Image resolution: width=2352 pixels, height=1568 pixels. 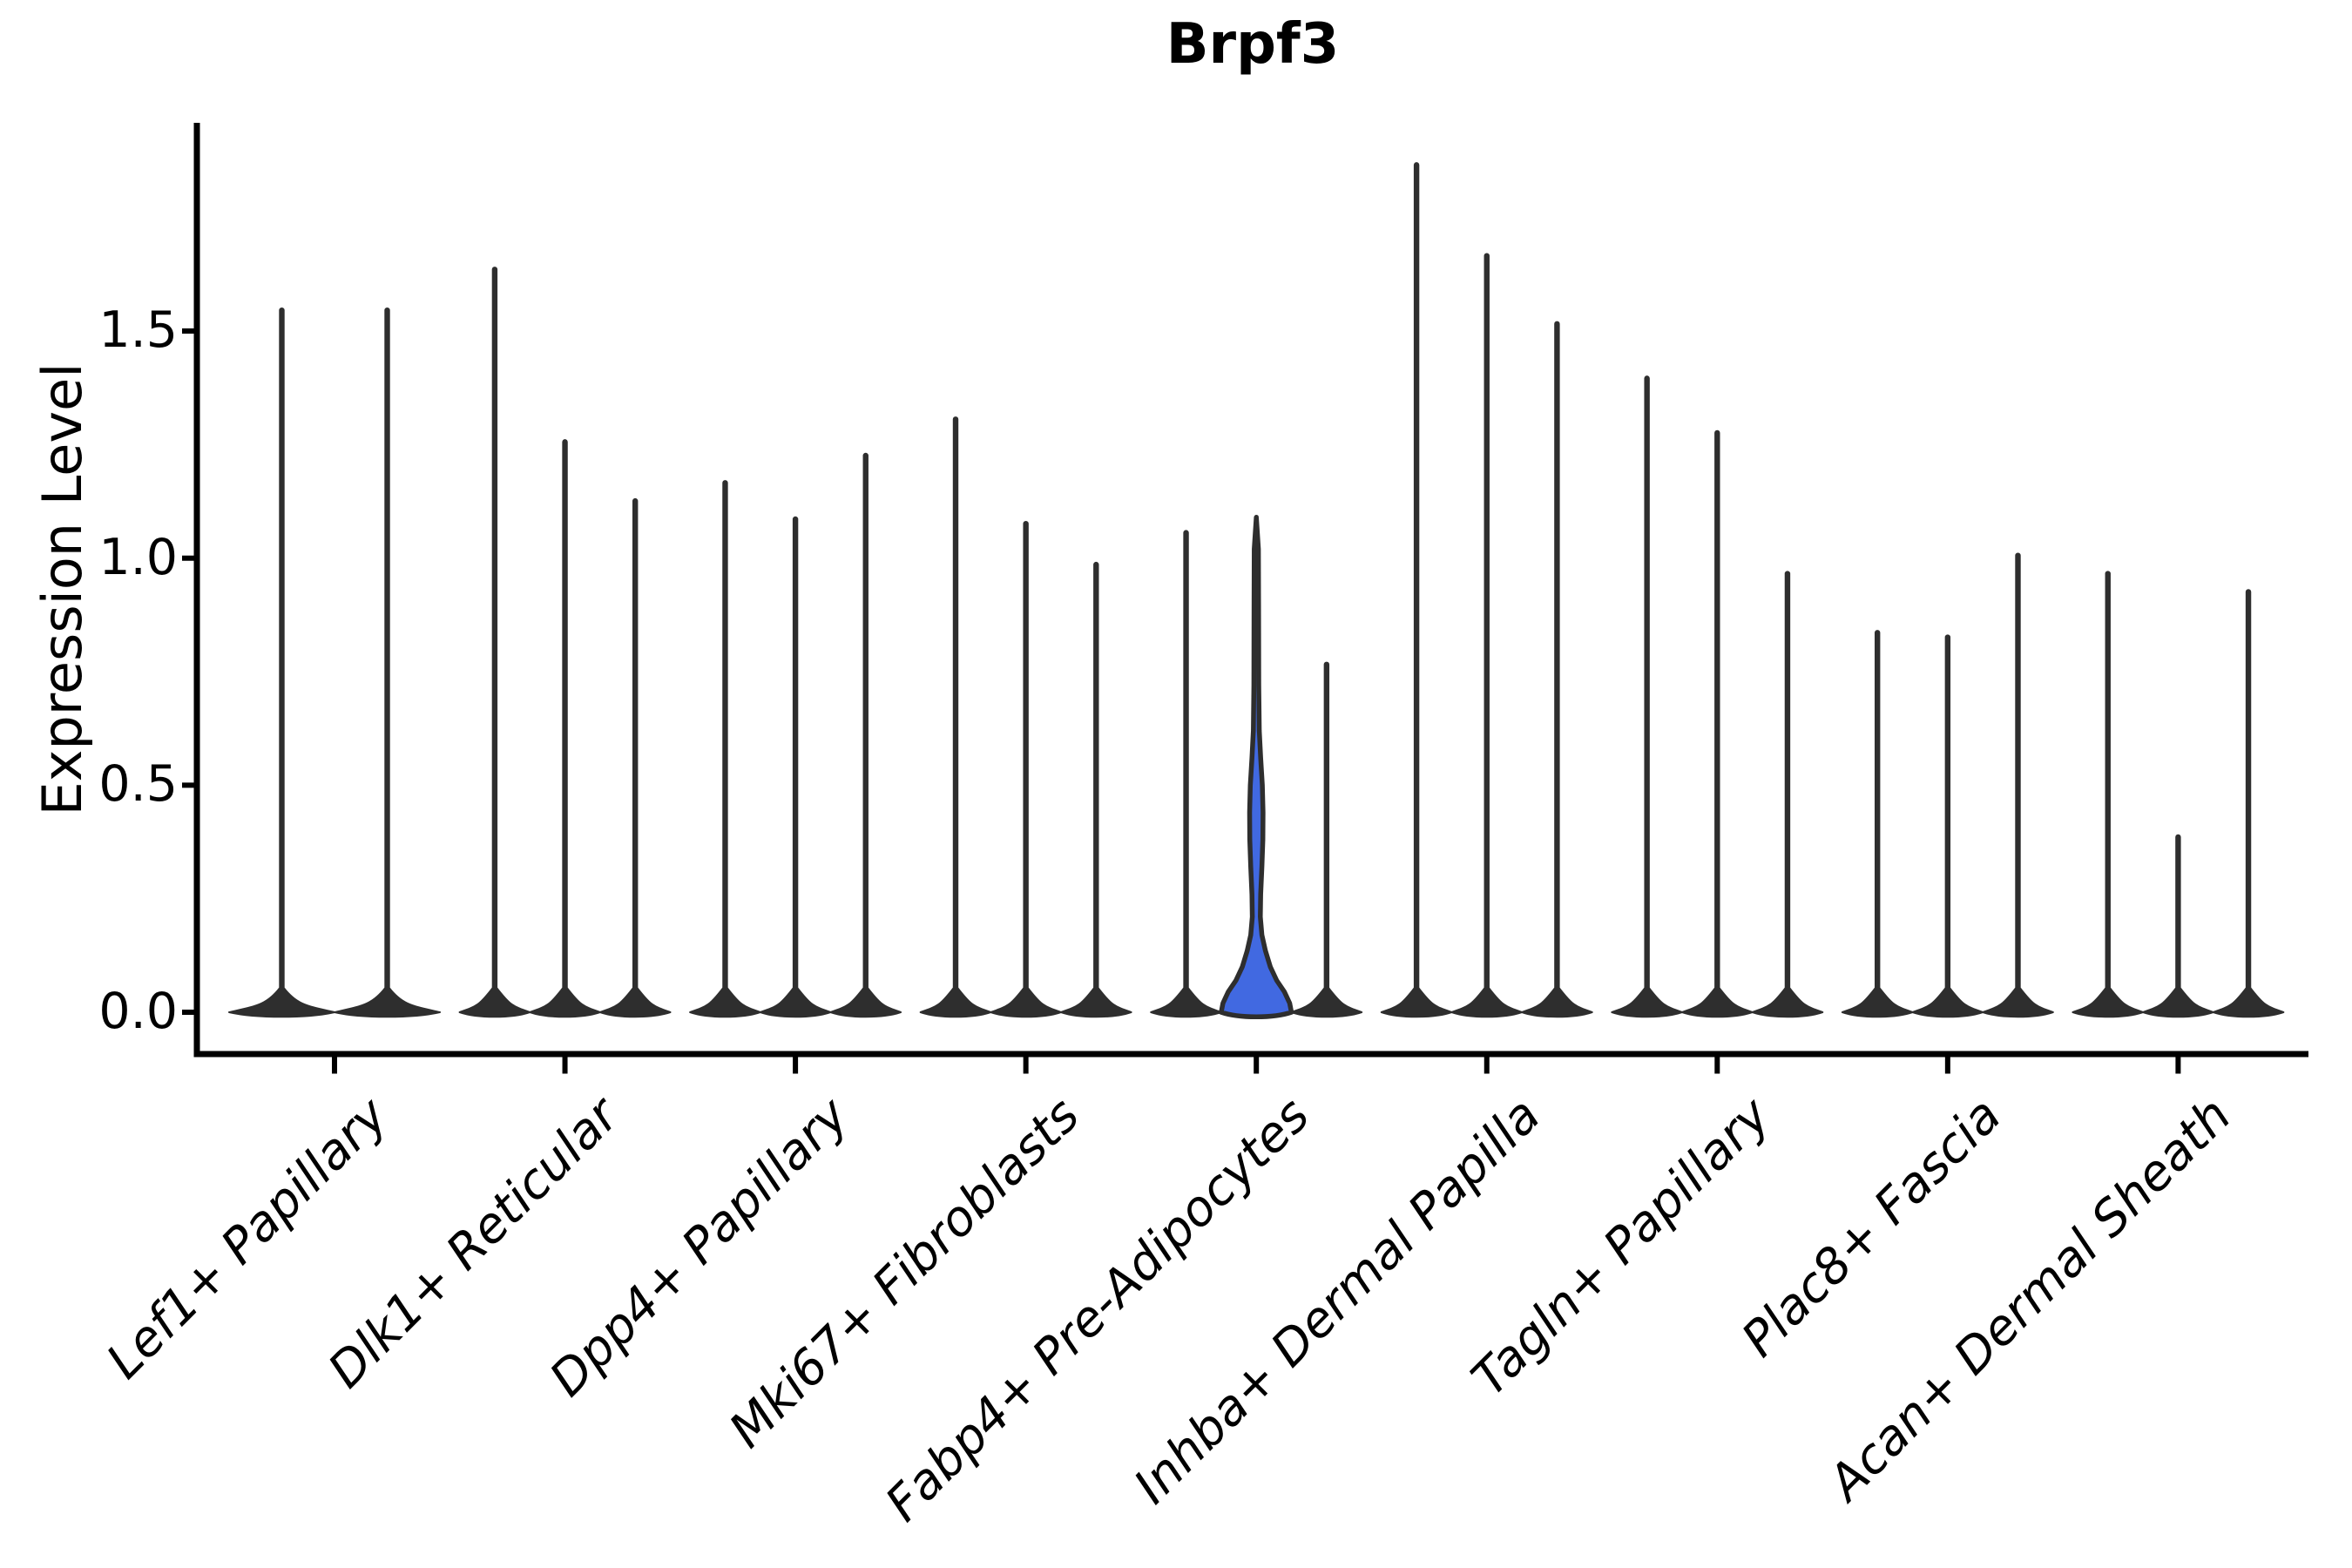 I want to click on highlighted-violin, so click(x=1256, y=767).